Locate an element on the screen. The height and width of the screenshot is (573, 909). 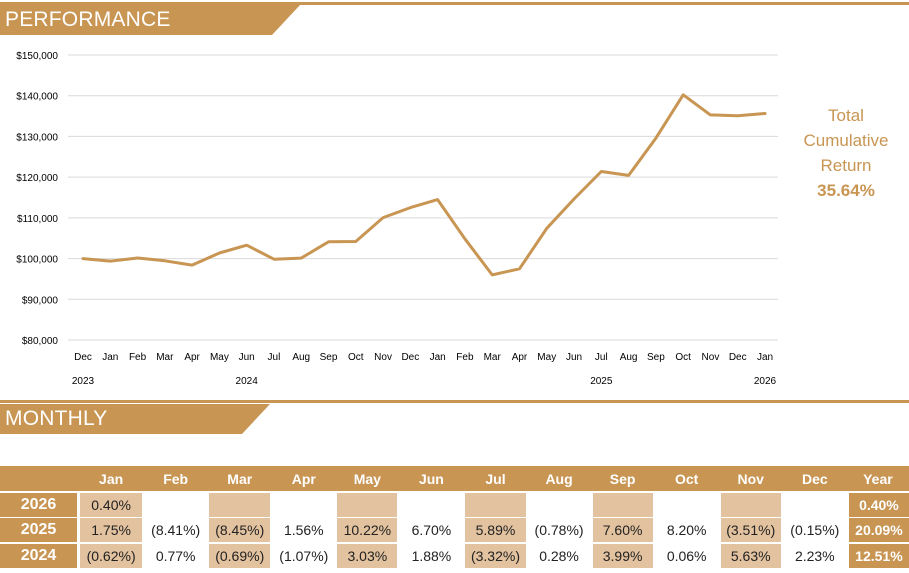
year-axis-label: 2025 is located at coordinates (601, 381).